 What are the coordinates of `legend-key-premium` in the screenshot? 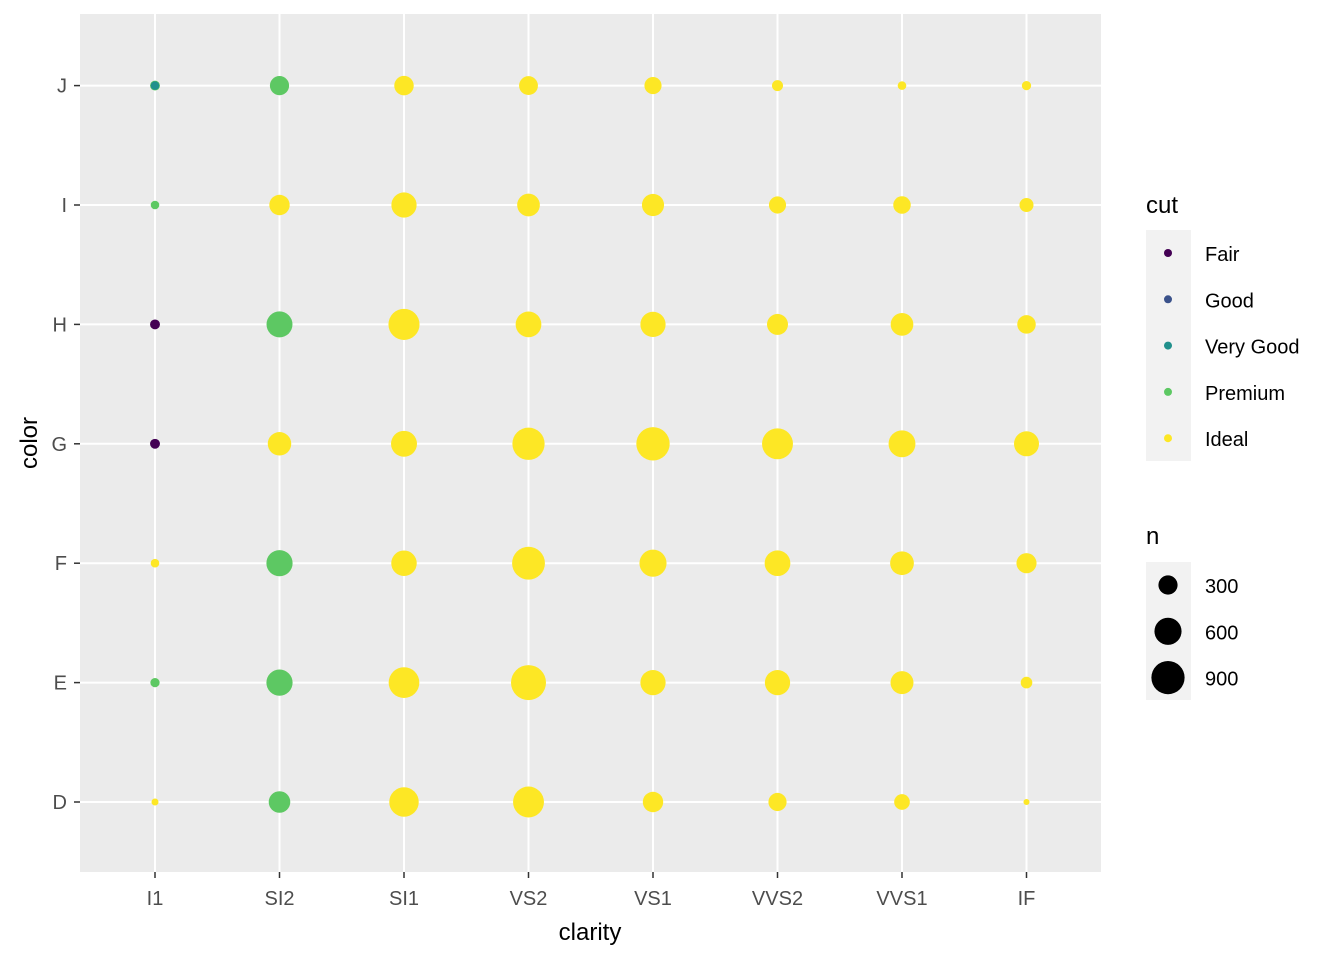 It's located at (1168, 391).